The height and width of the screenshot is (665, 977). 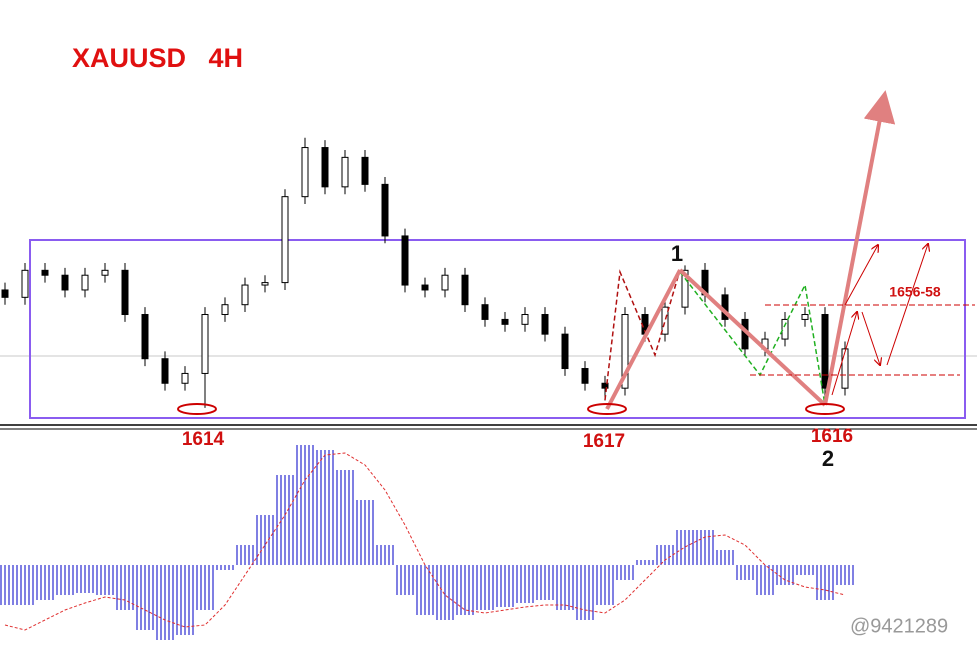 I want to click on annotation: 1614, so click(x=203, y=439).